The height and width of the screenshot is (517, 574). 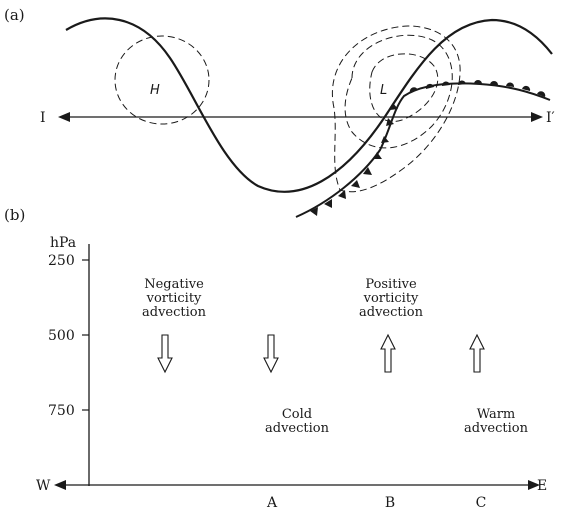 What do you see at coordinates (155, 90) in the screenshot?
I see `high-pressure-label: H` at bounding box center [155, 90].